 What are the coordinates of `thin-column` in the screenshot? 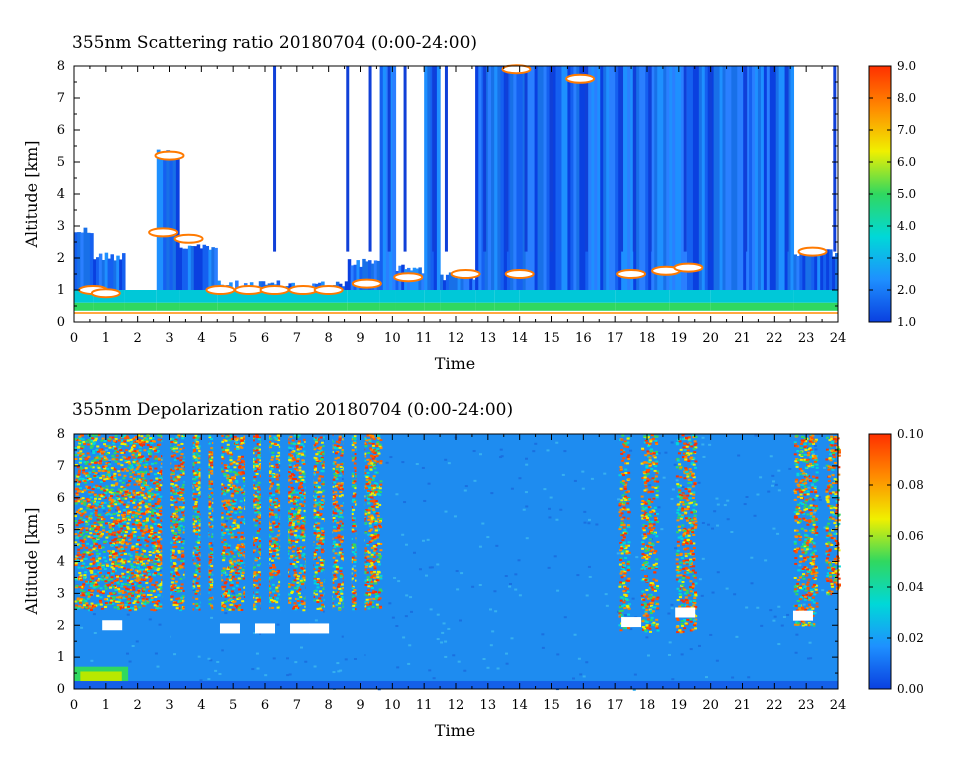 It's located at (587, 159).